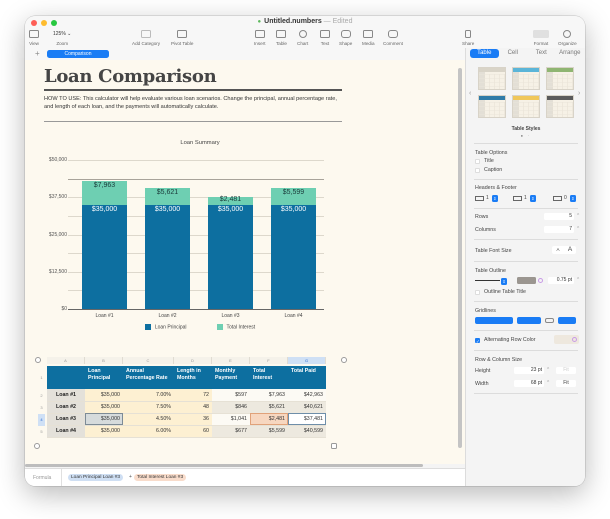 This screenshot has height=519, width=610. I want to click on table-cell: $677, so click(231, 431).